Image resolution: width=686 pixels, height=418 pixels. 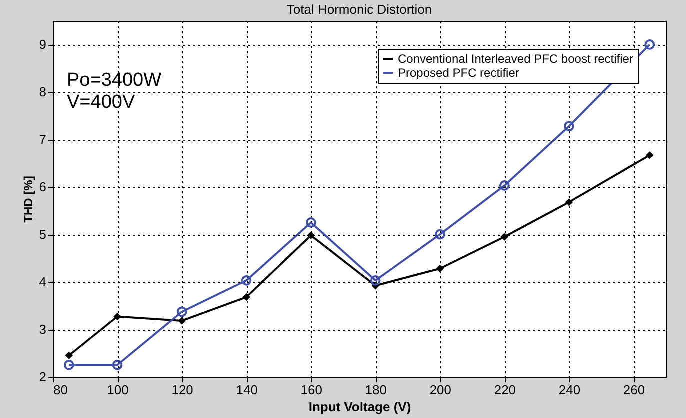 I want to click on x-tick-label: 80, so click(x=61, y=390).